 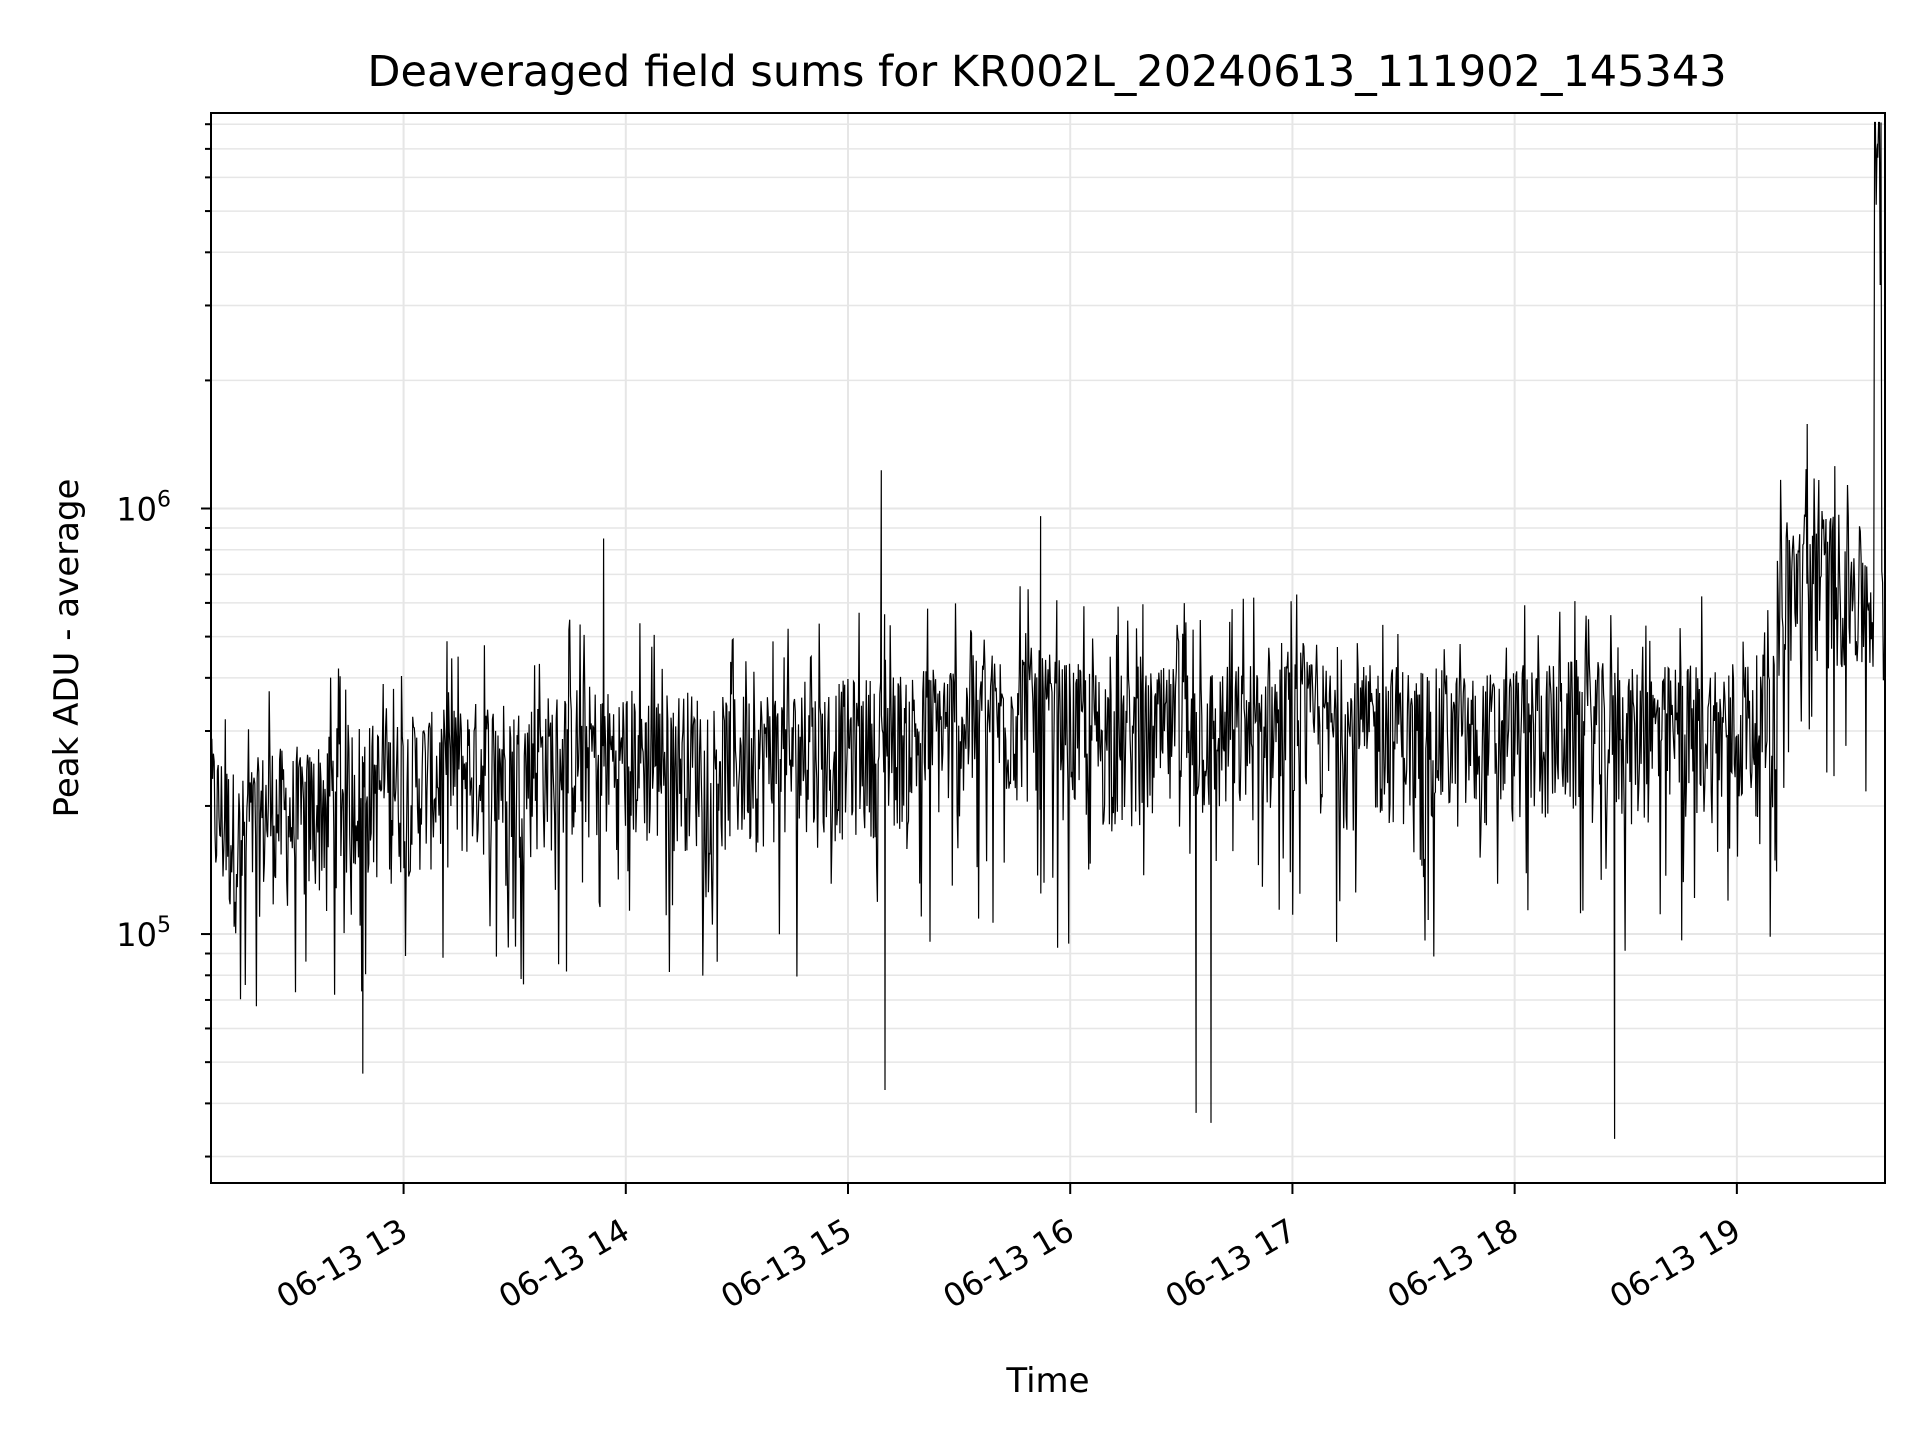 What do you see at coordinates (143, 508) in the screenshot?
I see `y-tick-label: 106` at bounding box center [143, 508].